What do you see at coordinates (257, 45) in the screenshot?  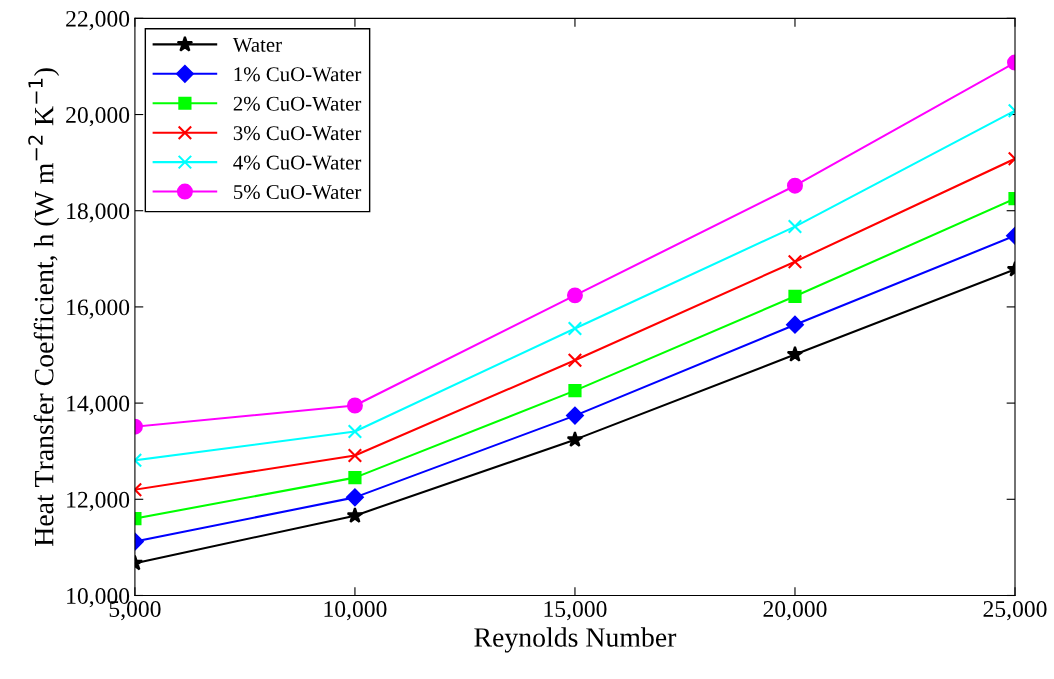 I see `legend-label: Water` at bounding box center [257, 45].